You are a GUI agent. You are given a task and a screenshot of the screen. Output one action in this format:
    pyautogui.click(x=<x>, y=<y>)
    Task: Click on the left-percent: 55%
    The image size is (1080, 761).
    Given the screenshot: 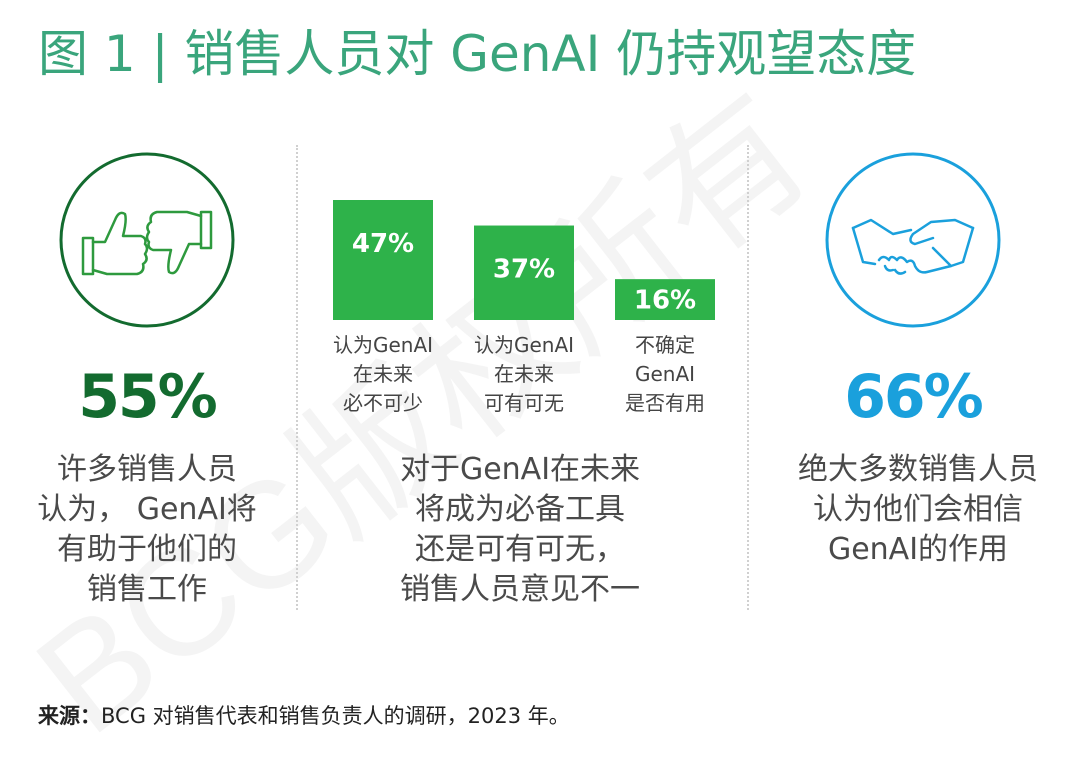 What is the action you would take?
    pyautogui.click(x=148, y=397)
    